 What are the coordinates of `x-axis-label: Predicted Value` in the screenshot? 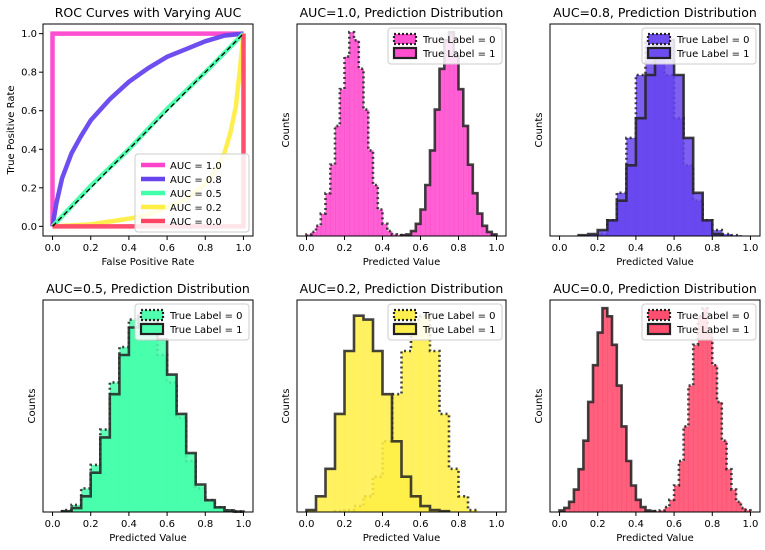 It's located at (148, 538).